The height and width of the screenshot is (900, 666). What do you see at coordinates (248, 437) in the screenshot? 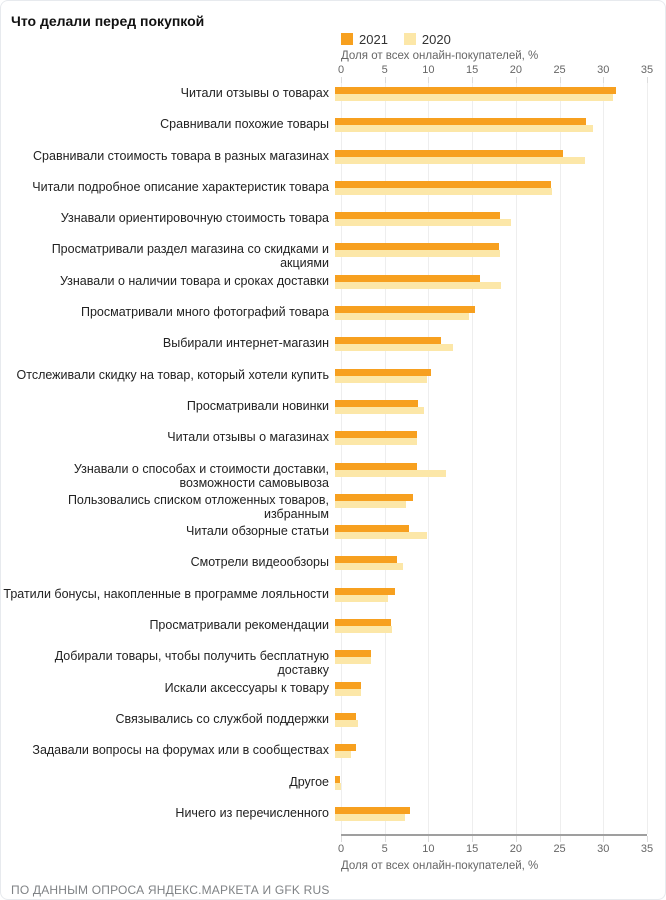
I see `category-label: Читали отзывы о магазинах` at bounding box center [248, 437].